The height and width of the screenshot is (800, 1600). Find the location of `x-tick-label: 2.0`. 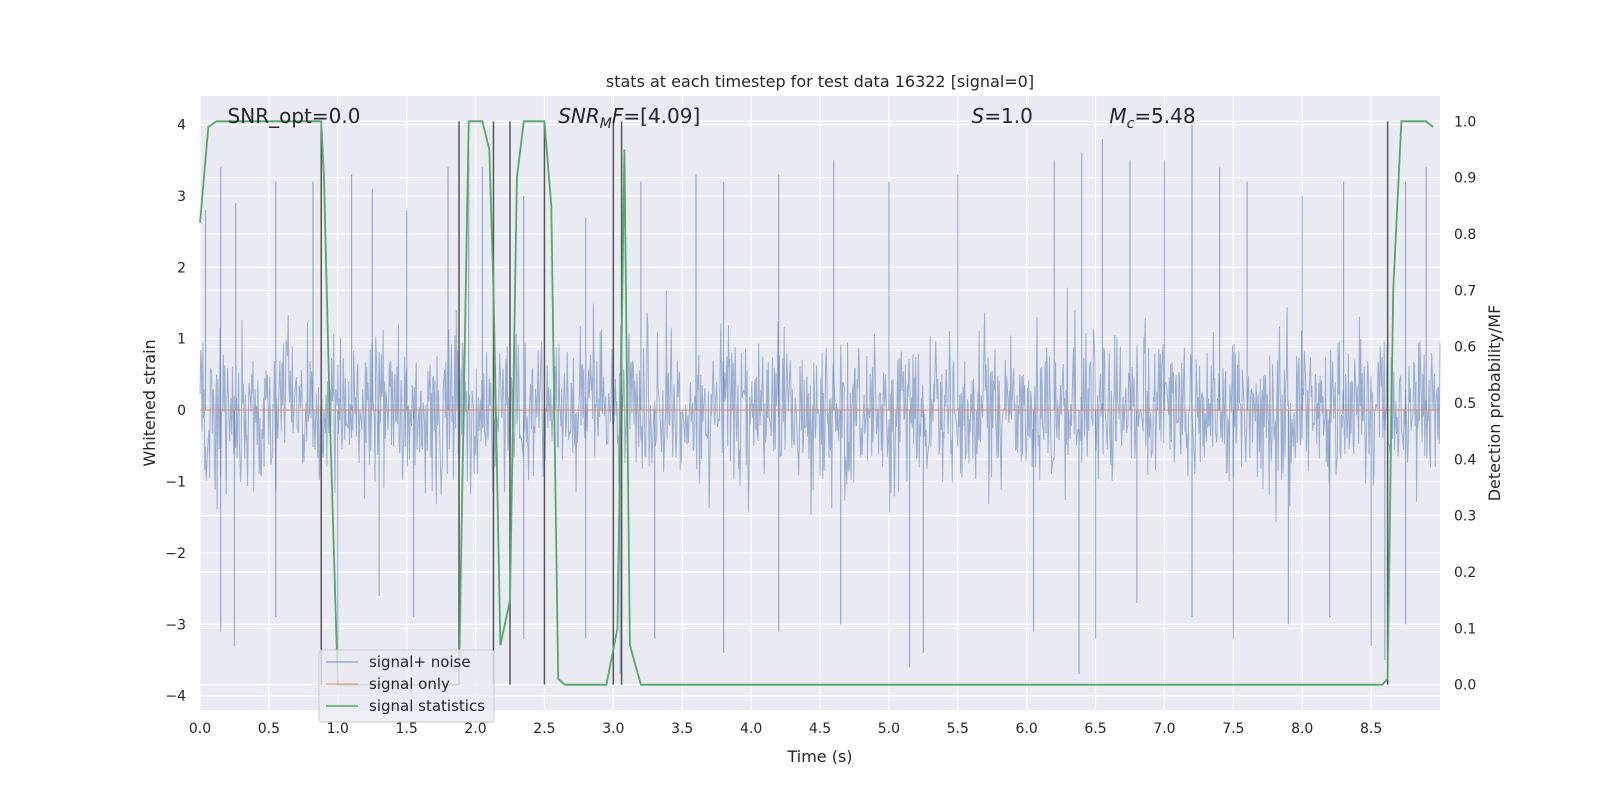

x-tick-label: 2.0 is located at coordinates (475, 729).